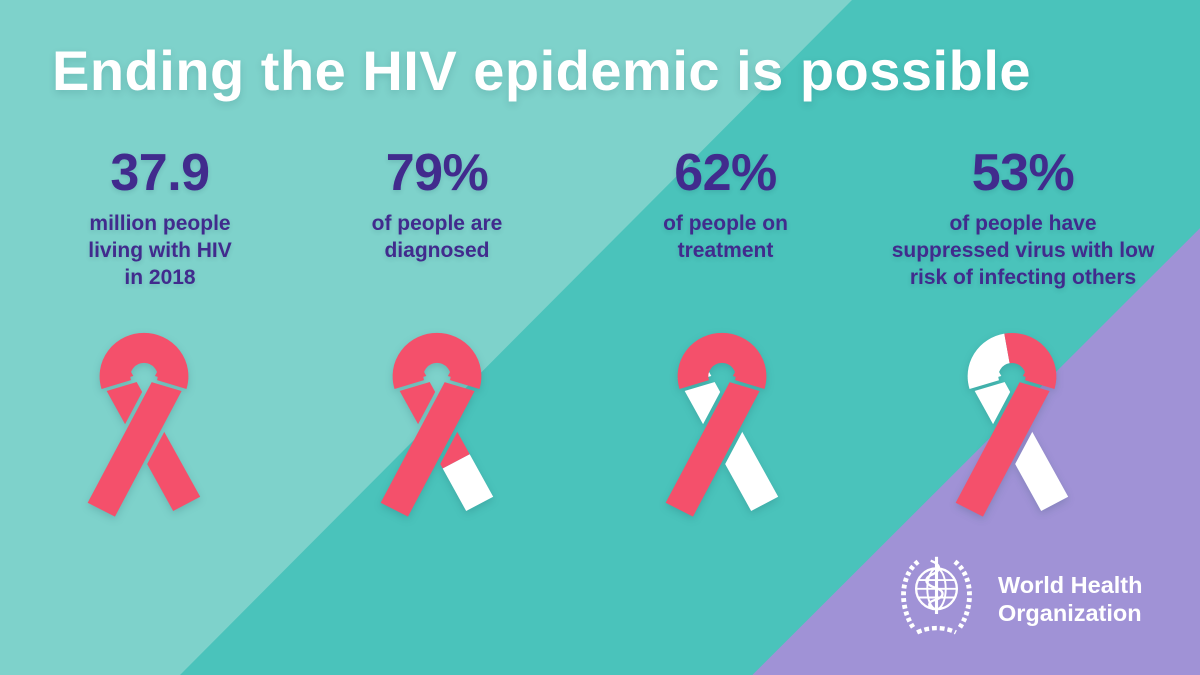  Describe the element at coordinates (1070, 612) in the screenshot. I see `who-logo-line2: Organization` at that location.